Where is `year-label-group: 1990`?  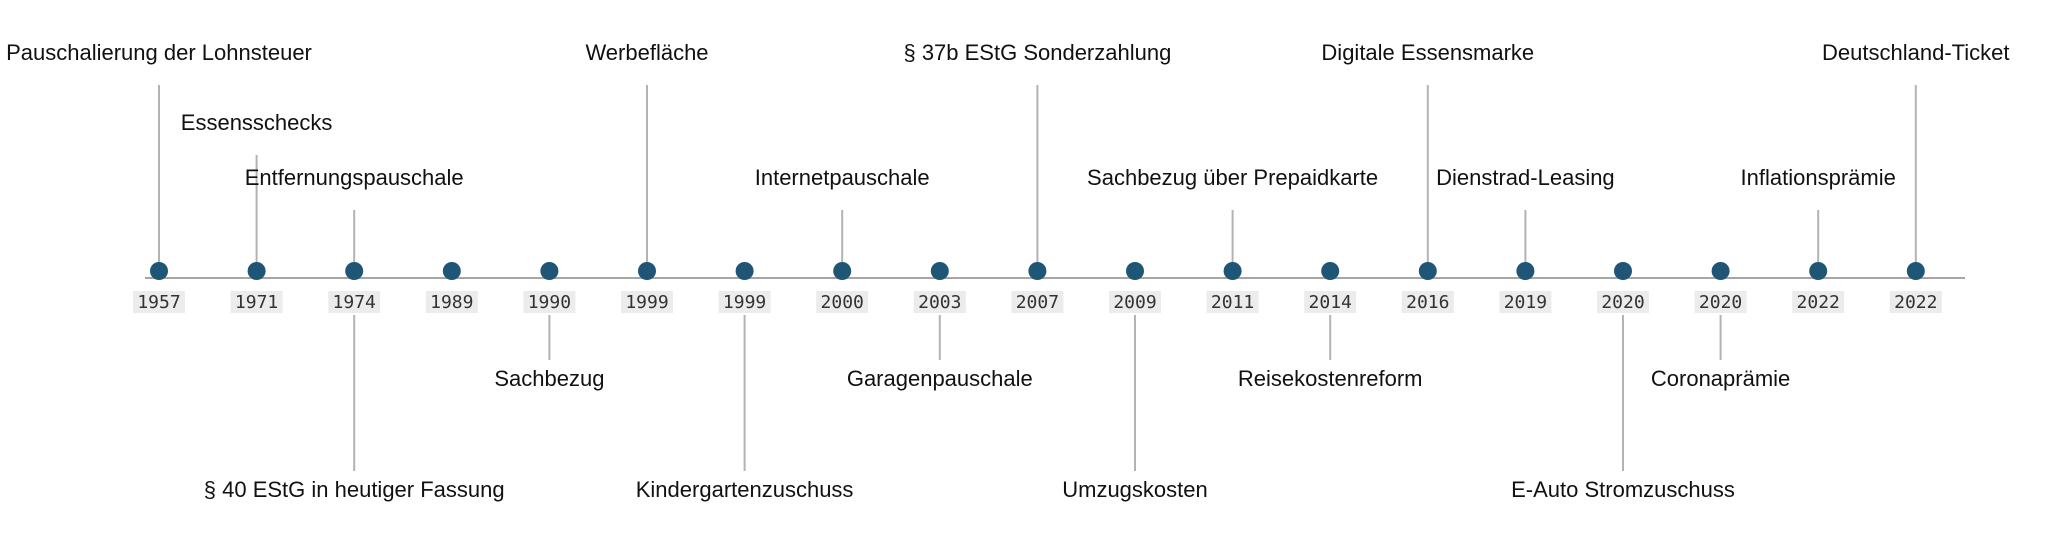 year-label-group: 1990 is located at coordinates (549, 302).